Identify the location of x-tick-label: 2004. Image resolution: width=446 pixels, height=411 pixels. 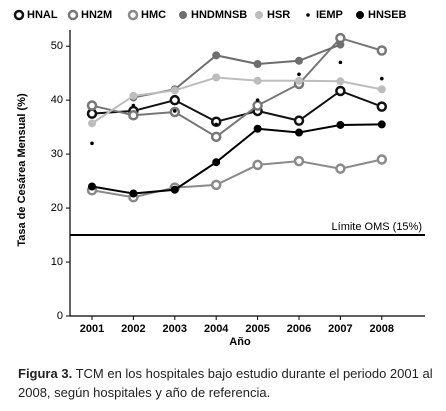
(216, 329).